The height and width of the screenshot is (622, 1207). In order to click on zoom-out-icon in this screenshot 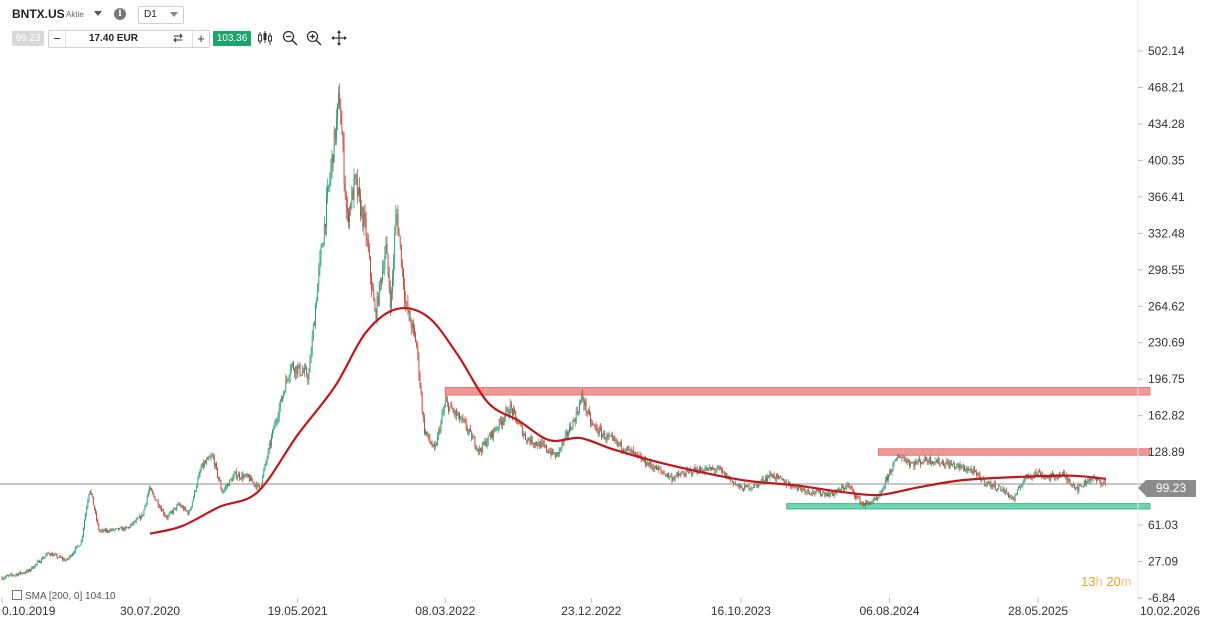, I will do `click(290, 38)`.